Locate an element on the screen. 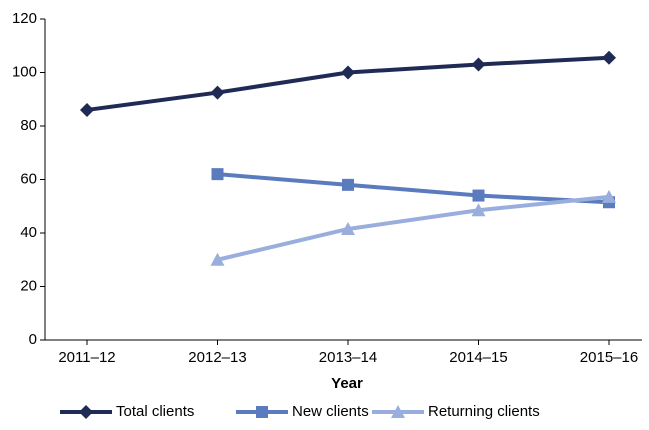 The height and width of the screenshot is (430, 649). x-tick-label: 2015–16 is located at coordinates (609, 357).